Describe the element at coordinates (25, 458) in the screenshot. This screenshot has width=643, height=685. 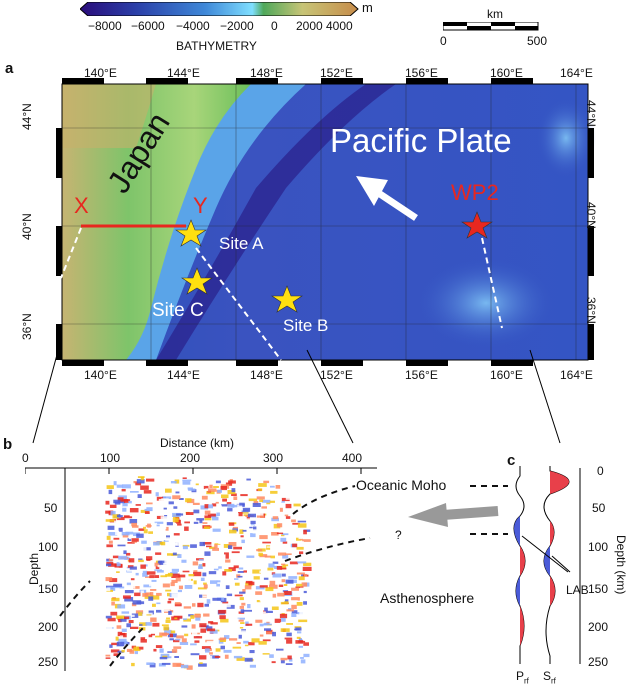
I see `x-tick: 0` at that location.